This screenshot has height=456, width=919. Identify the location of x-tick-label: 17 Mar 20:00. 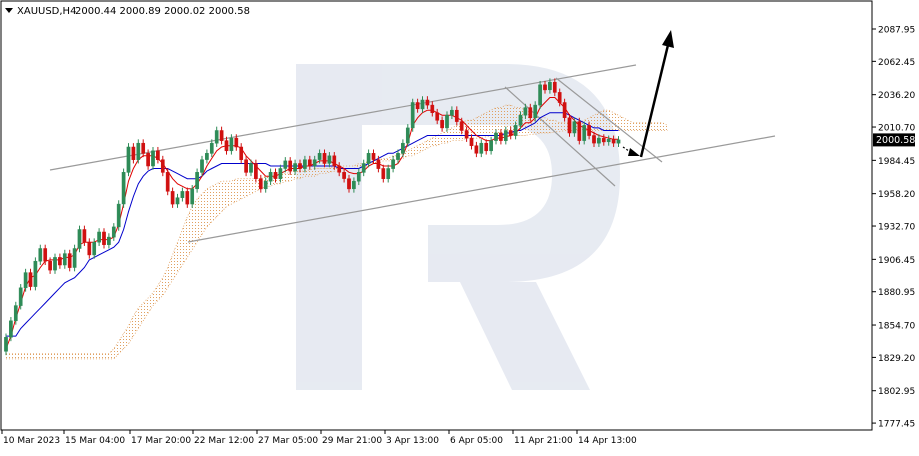
(161, 441).